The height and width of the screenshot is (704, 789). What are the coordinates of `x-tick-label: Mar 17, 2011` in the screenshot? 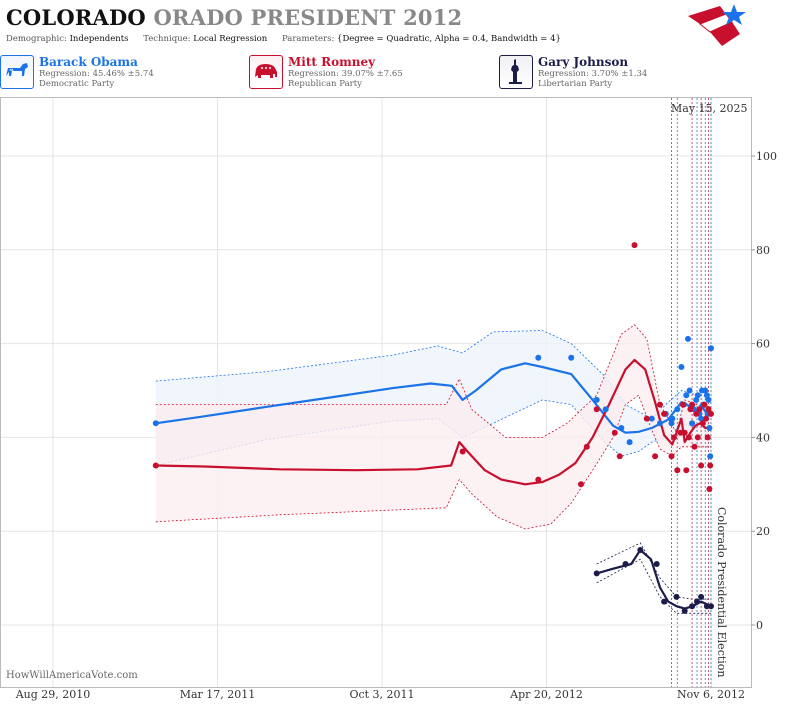 It's located at (218, 694).